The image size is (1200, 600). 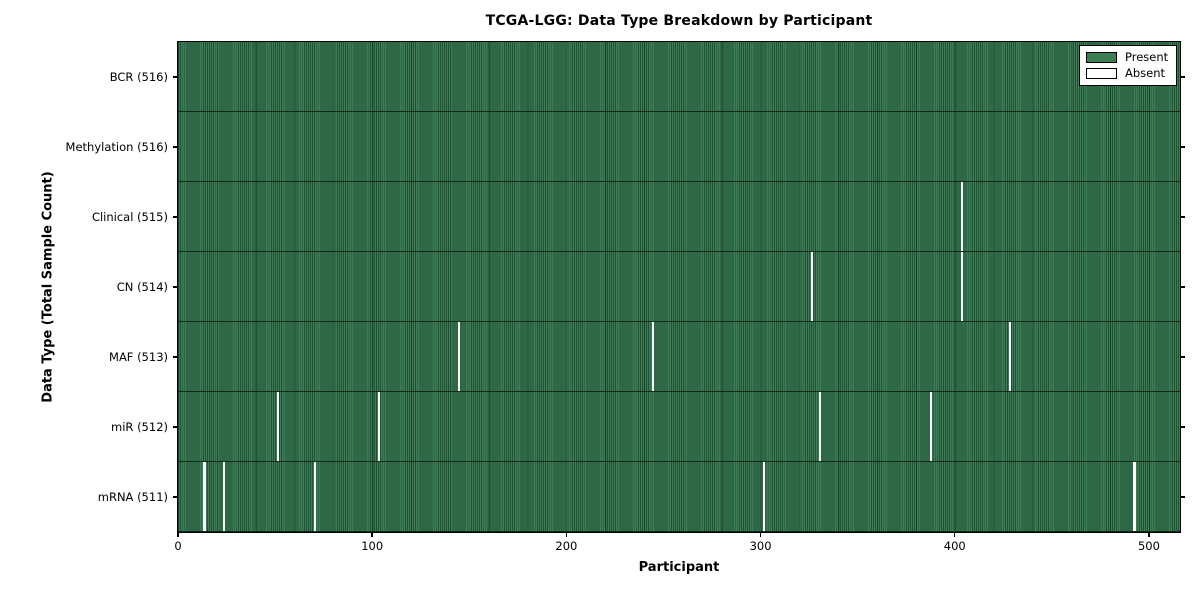 What do you see at coordinates (139, 427) in the screenshot?
I see `y-tick-label: miR (512)` at bounding box center [139, 427].